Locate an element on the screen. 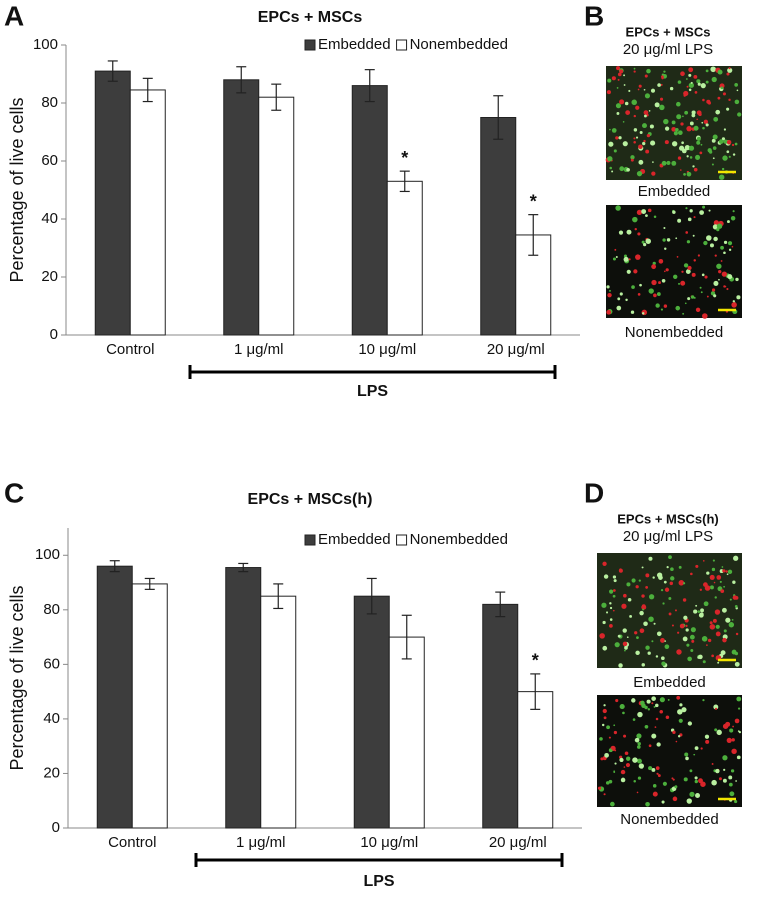  x-tick-label: Control is located at coordinates (130, 349).